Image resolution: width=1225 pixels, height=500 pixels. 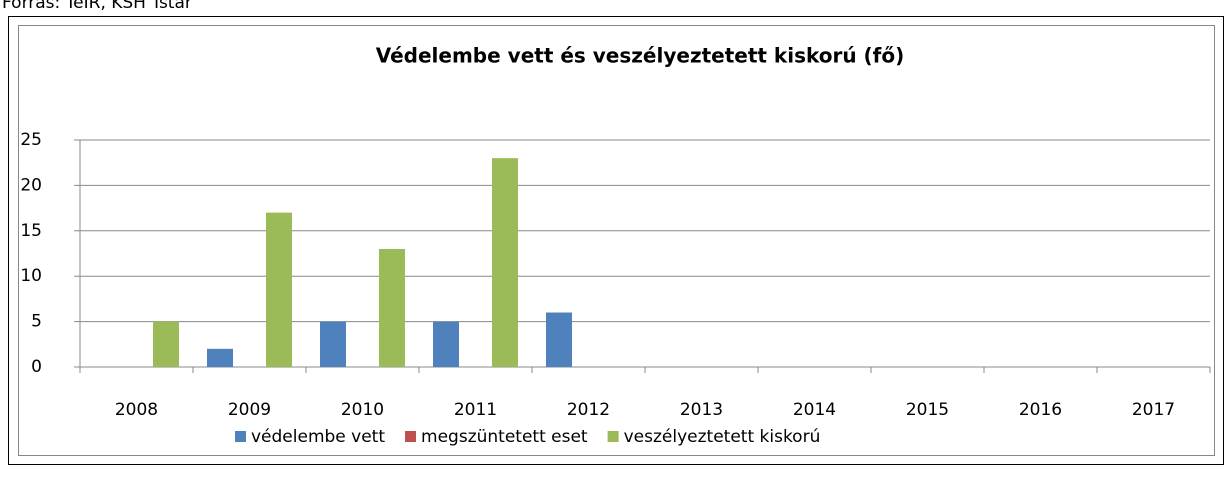 I want to click on legend-label: védelembe vett, so click(x=318, y=437).